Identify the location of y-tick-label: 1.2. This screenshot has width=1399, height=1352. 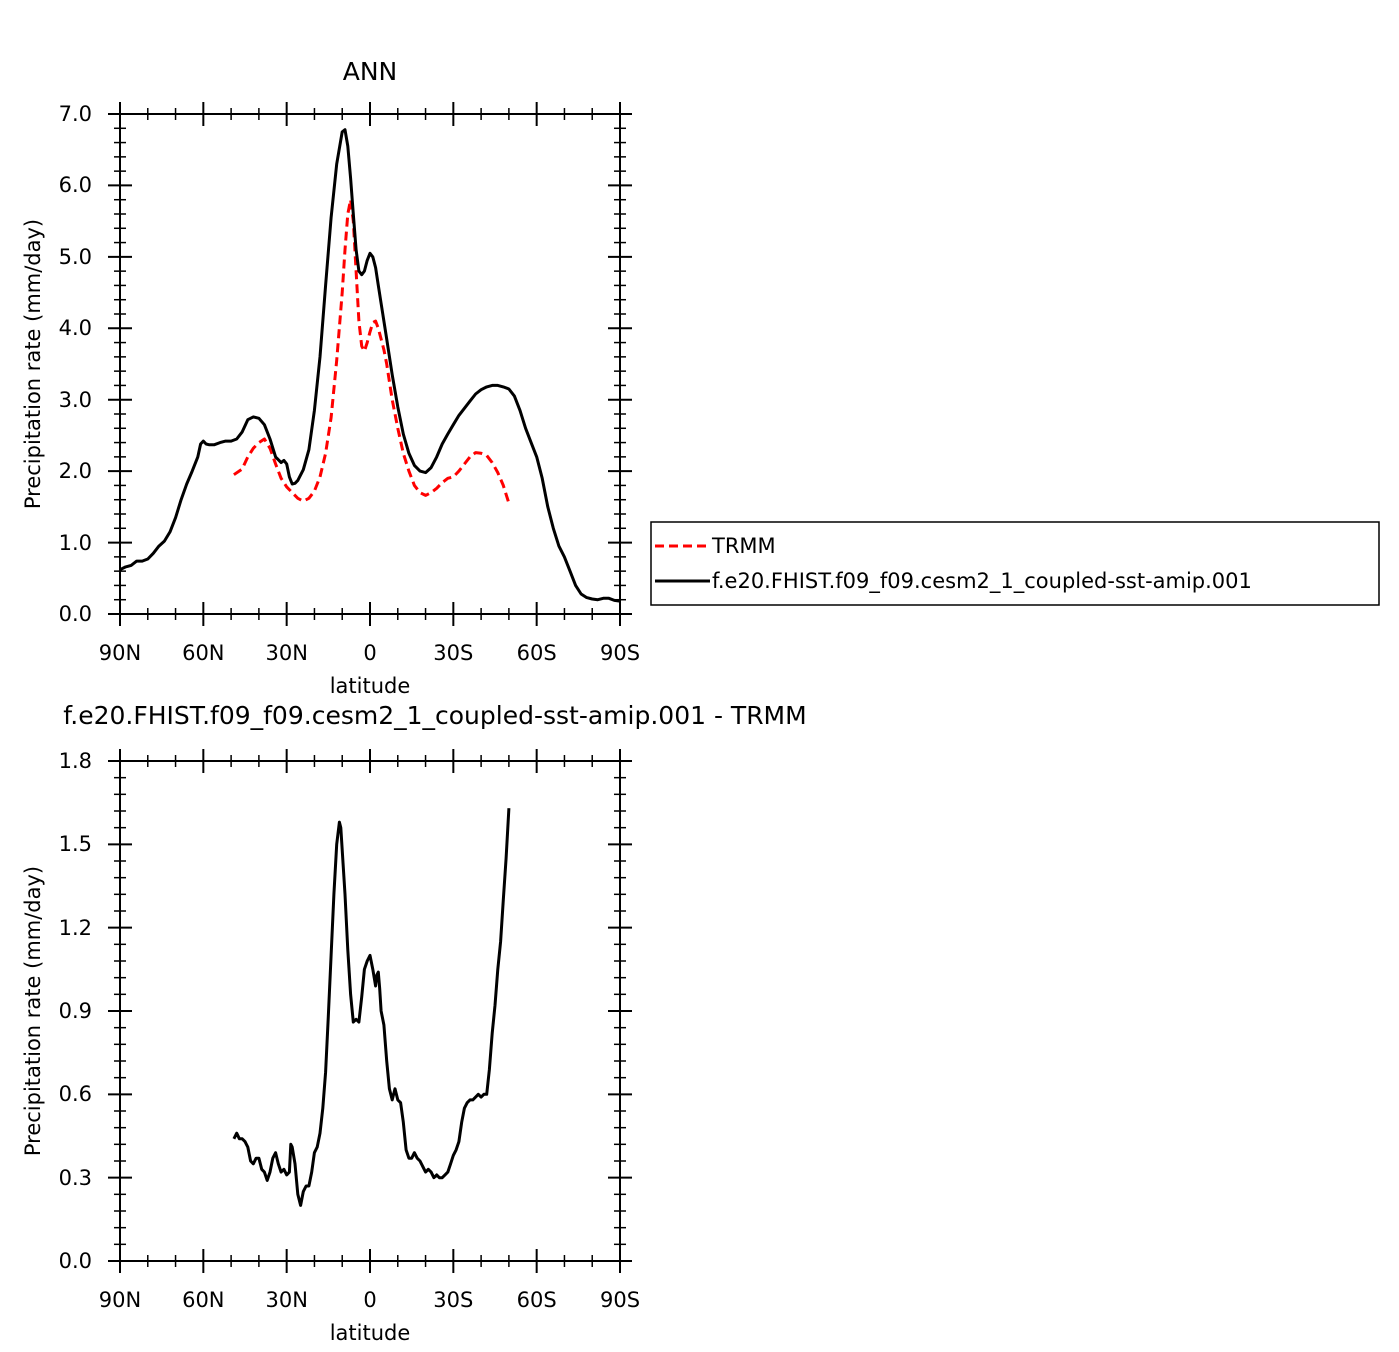
(75, 928).